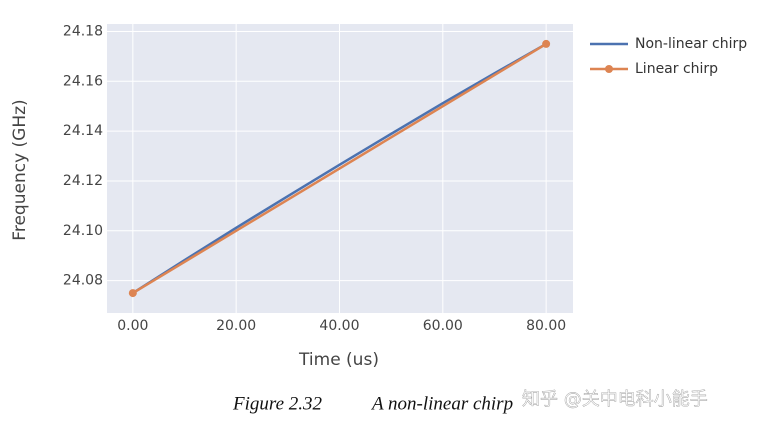 This screenshot has height=432, width=780. What do you see at coordinates (236, 326) in the screenshot?
I see `x-tick-label: 20.00` at bounding box center [236, 326].